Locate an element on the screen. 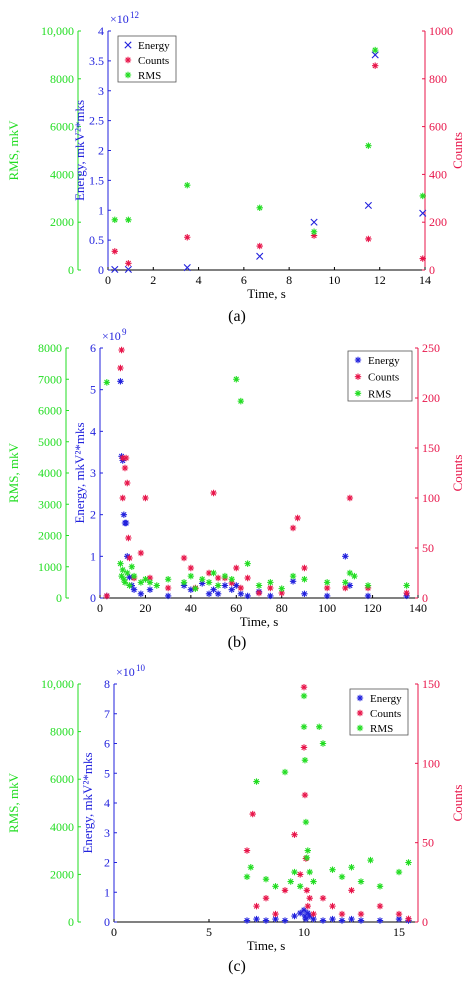 The width and height of the screenshot is (474, 981). counts-axis-tick-label: 1000 is located at coordinates (441, 31).